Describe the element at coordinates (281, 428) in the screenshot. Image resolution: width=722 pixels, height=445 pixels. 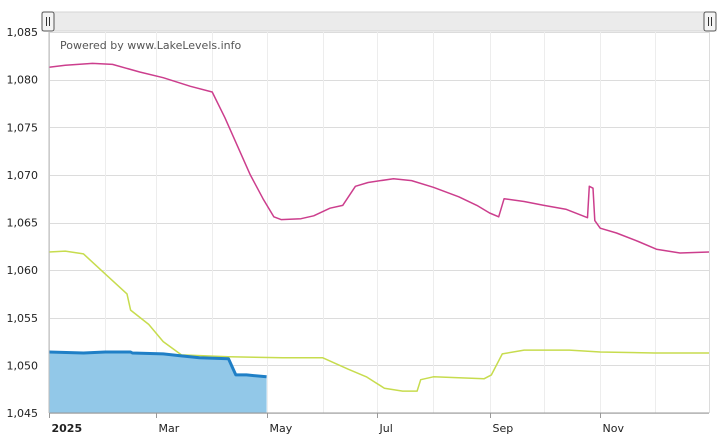
I see `x-tick-label: May` at that location.